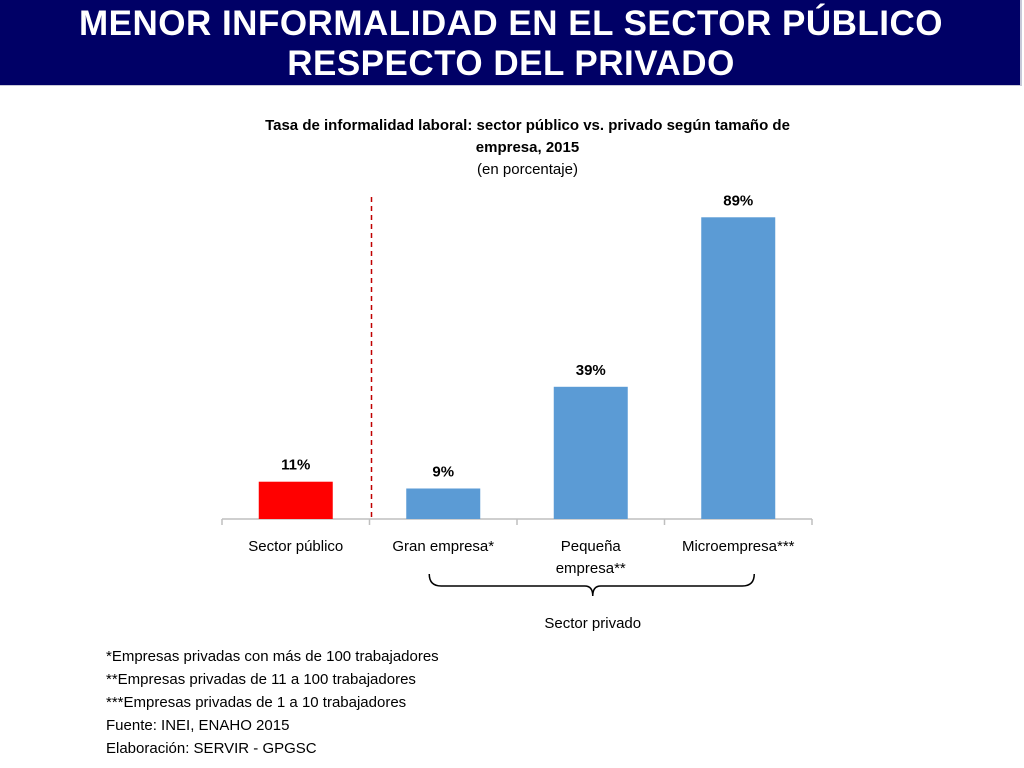  I want to click on data-label: 11%, so click(295, 465).